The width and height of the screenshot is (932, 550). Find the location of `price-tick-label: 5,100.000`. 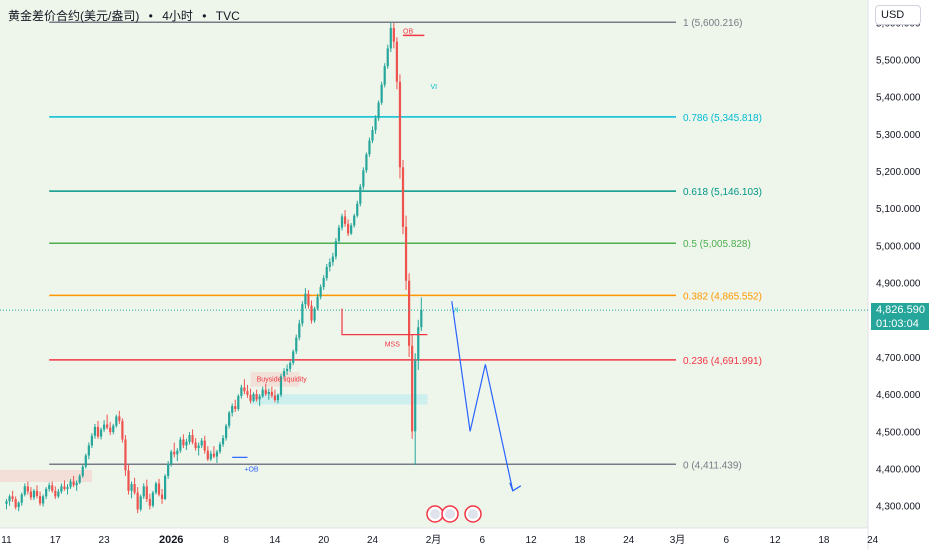

price-tick-label: 5,100.000 is located at coordinates (898, 209).